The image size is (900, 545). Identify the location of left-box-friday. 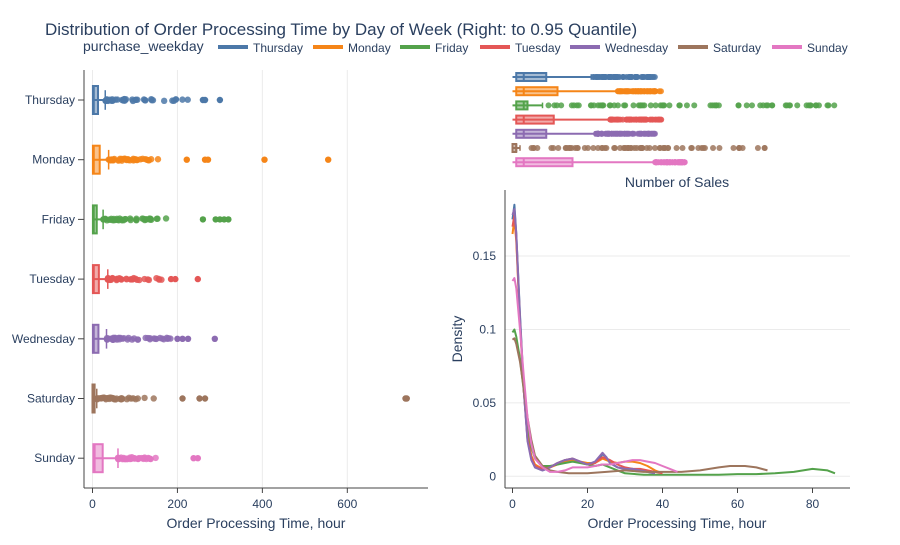
(161, 219).